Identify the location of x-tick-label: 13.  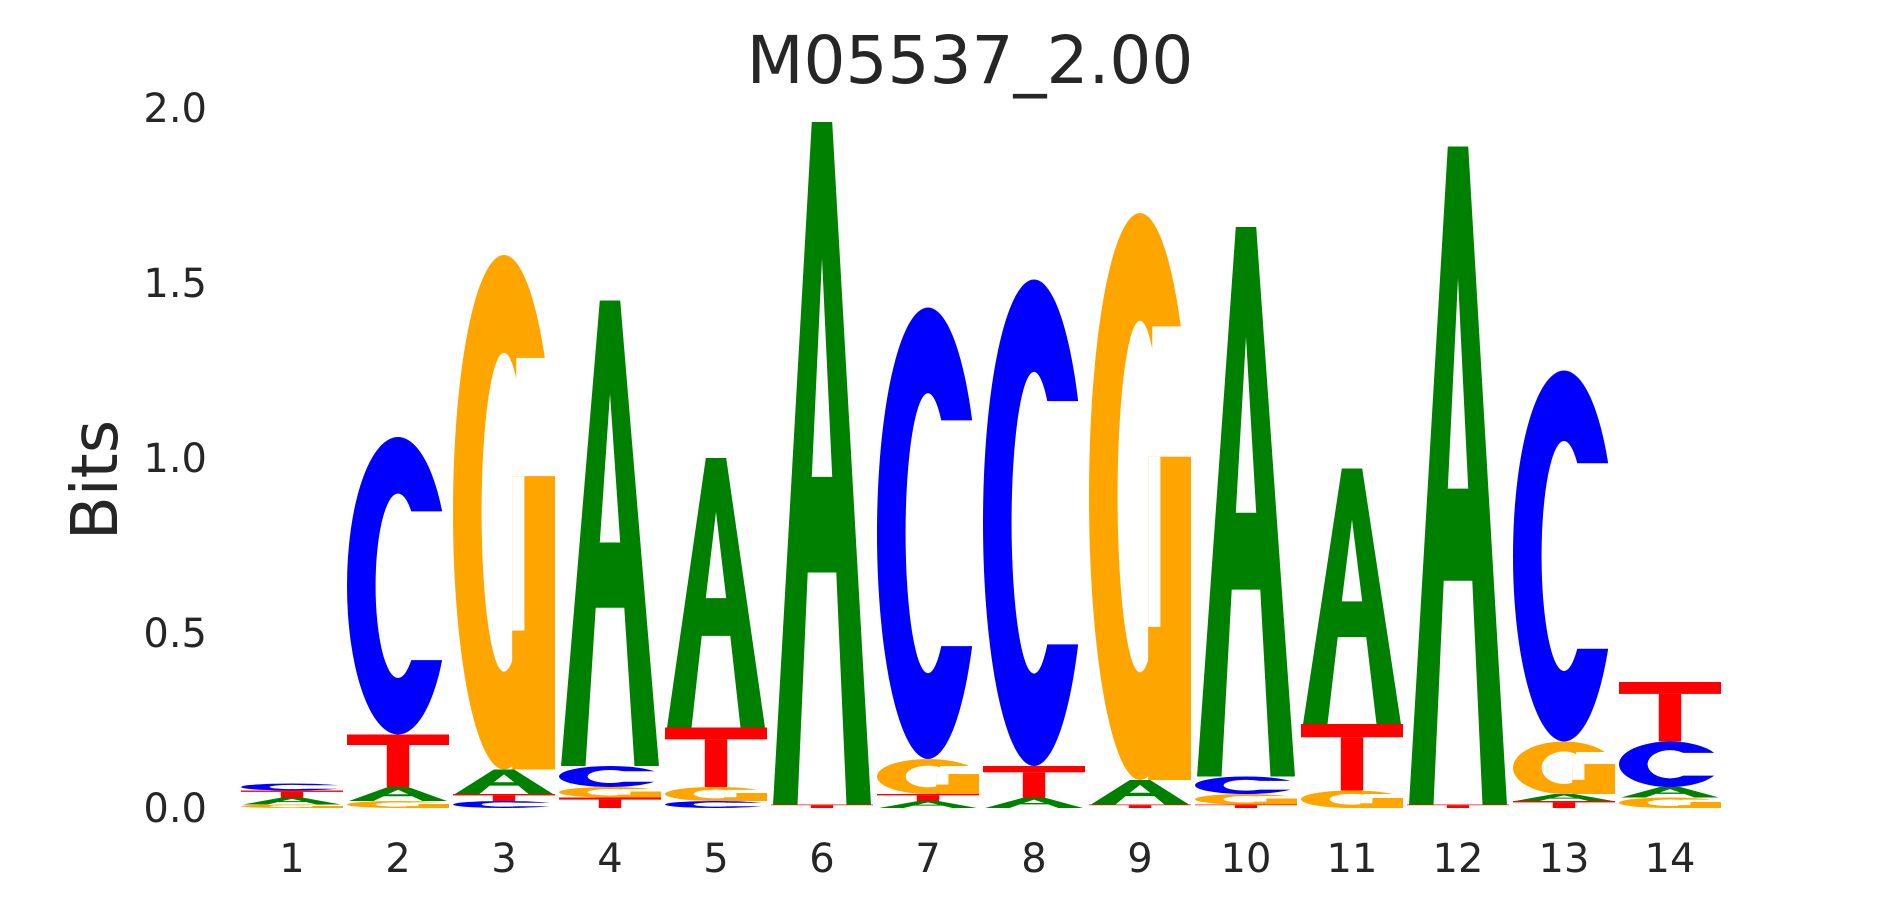
(1564, 859).